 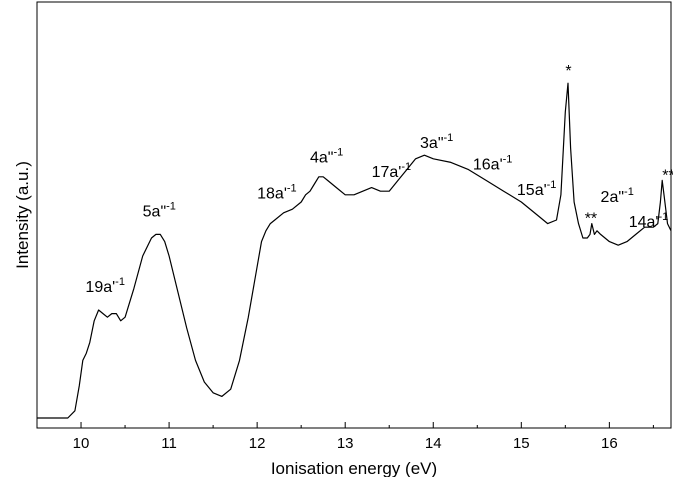 I want to click on peak-label: 18a'-1, so click(x=277, y=192).